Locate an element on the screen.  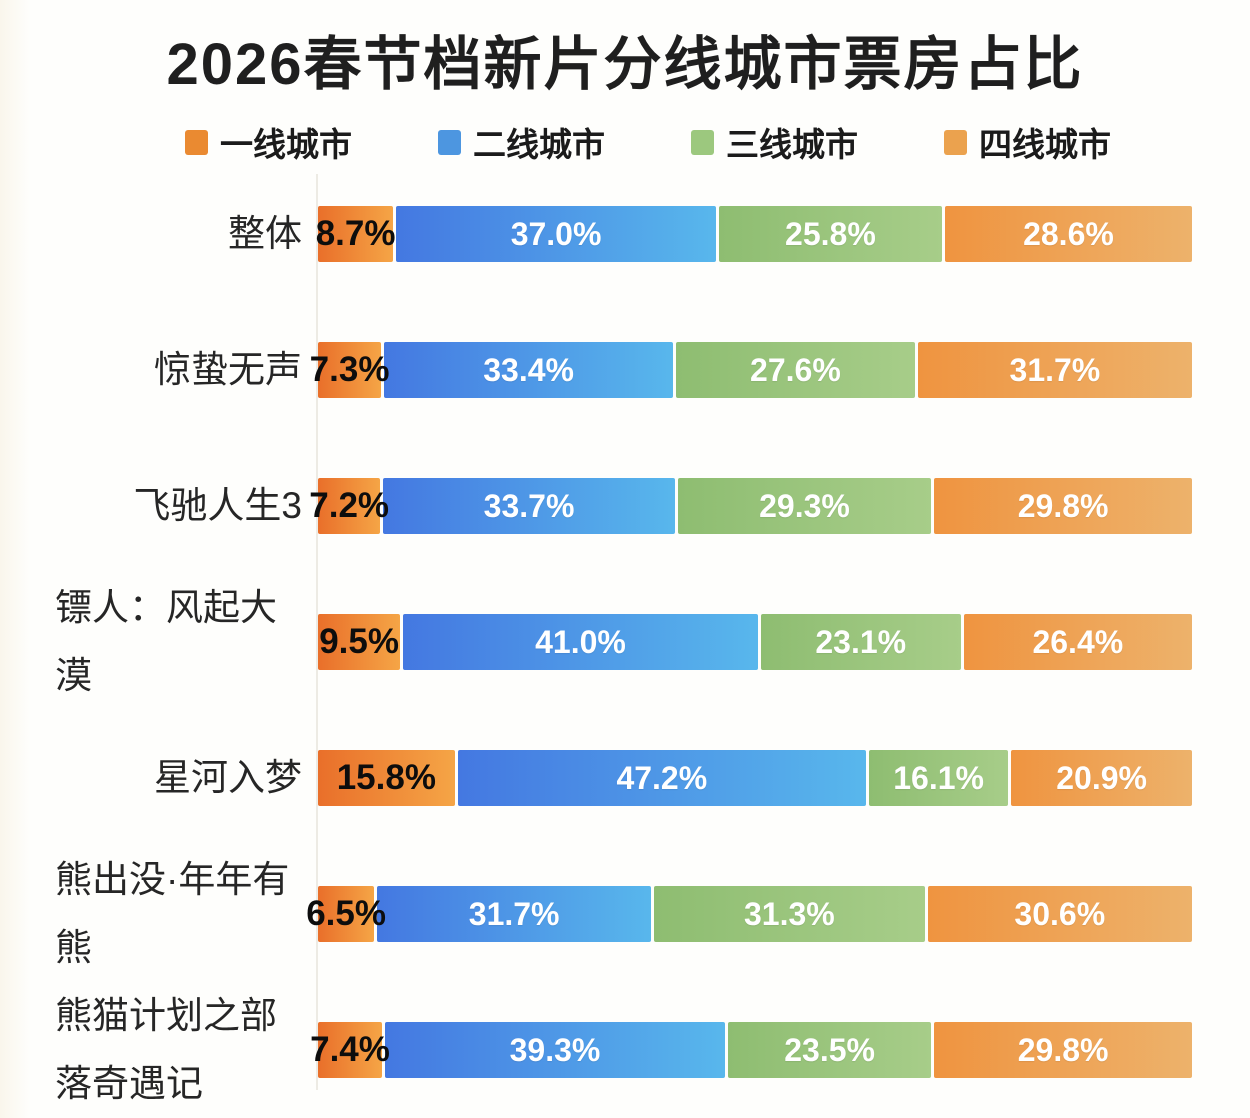
chart-title: 2026春节档新片分线城市票房占比 is located at coordinates (625, 64).